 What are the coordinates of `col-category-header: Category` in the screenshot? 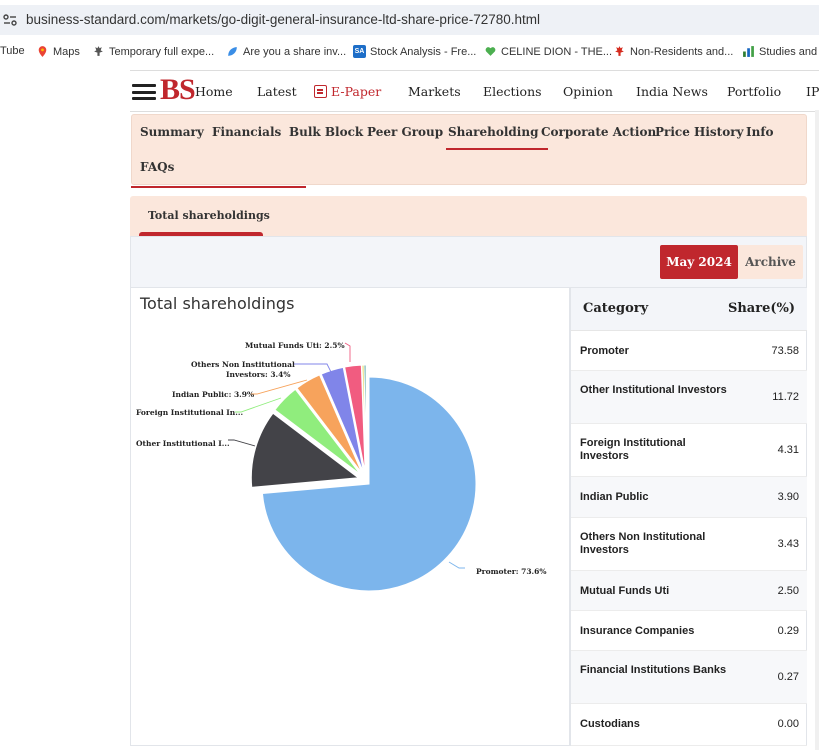 It's located at (616, 308).